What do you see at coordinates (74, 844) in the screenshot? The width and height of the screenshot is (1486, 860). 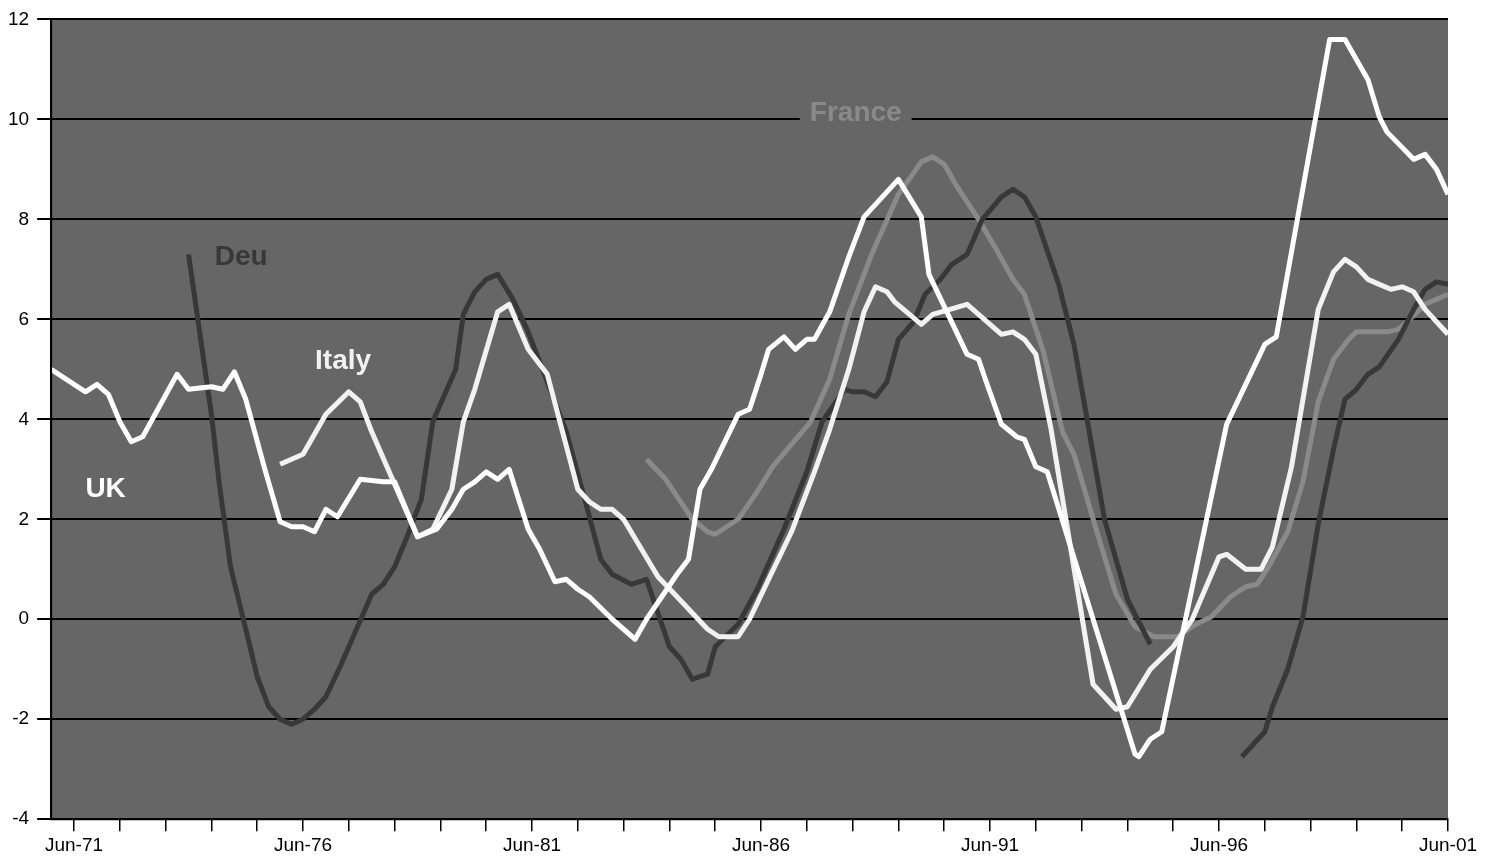 I see `x-tick-label: Jun-71` at bounding box center [74, 844].